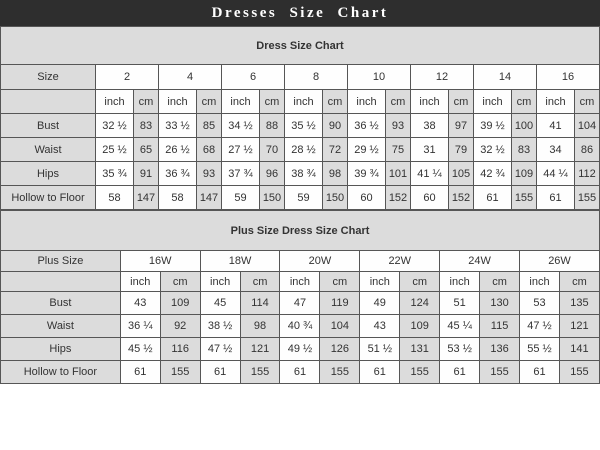 The height and width of the screenshot is (450, 600). Describe the element at coordinates (48, 197) in the screenshot. I see `measurement-row-label: Hollow to Floor` at that location.